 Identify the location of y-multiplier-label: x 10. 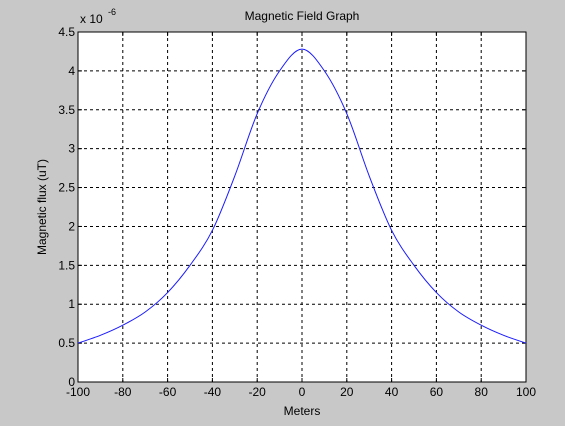
(91, 19).